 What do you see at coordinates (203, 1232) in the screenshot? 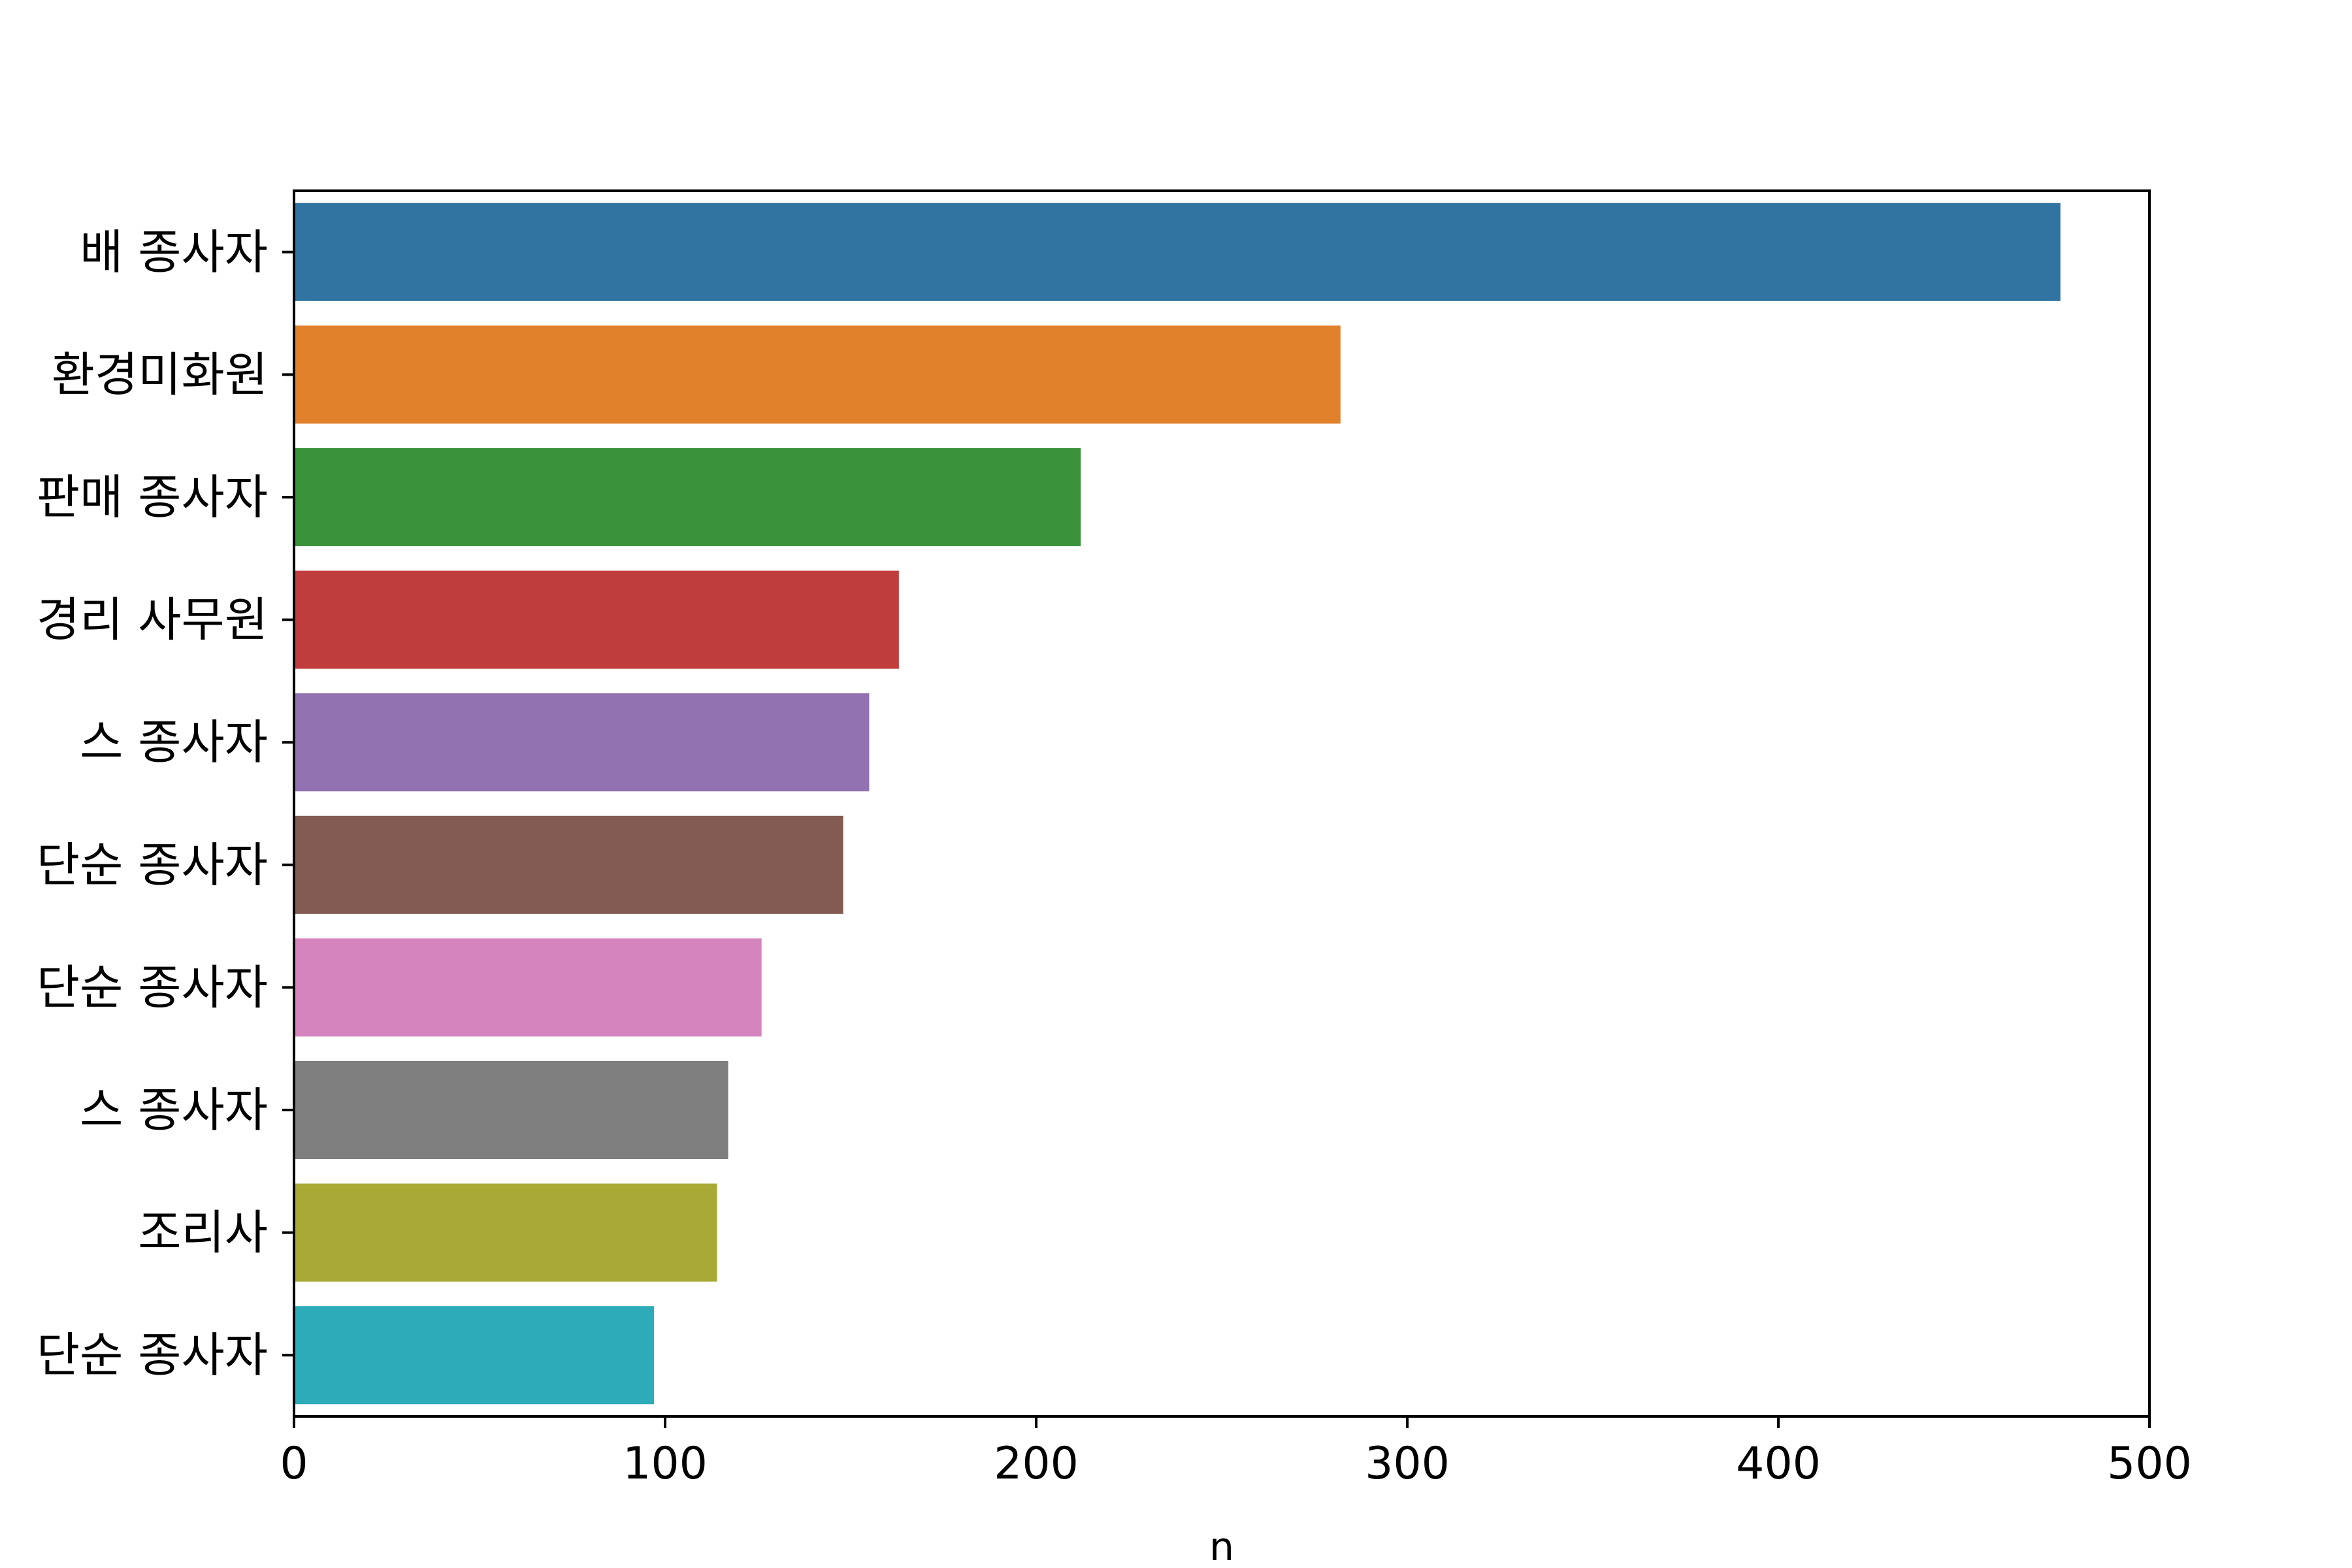
I see `y-tick-label-8: 조리사` at bounding box center [203, 1232].